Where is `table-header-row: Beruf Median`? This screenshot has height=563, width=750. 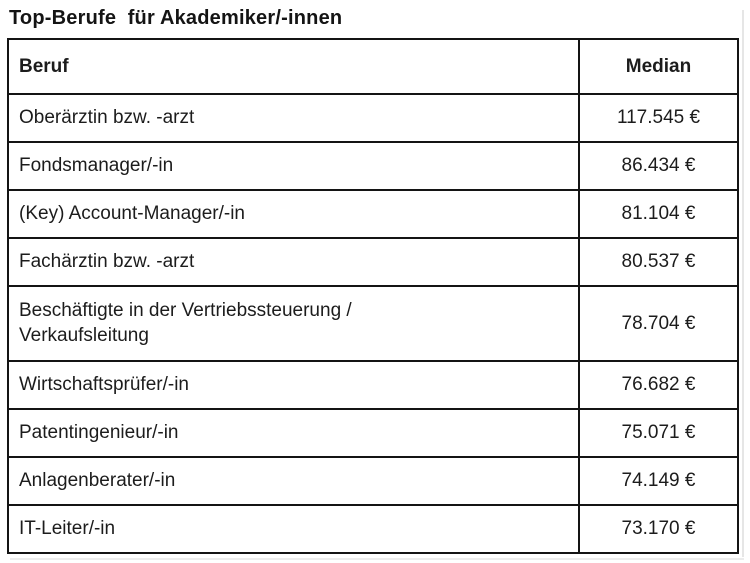 table-header-row: Beruf Median is located at coordinates (373, 66).